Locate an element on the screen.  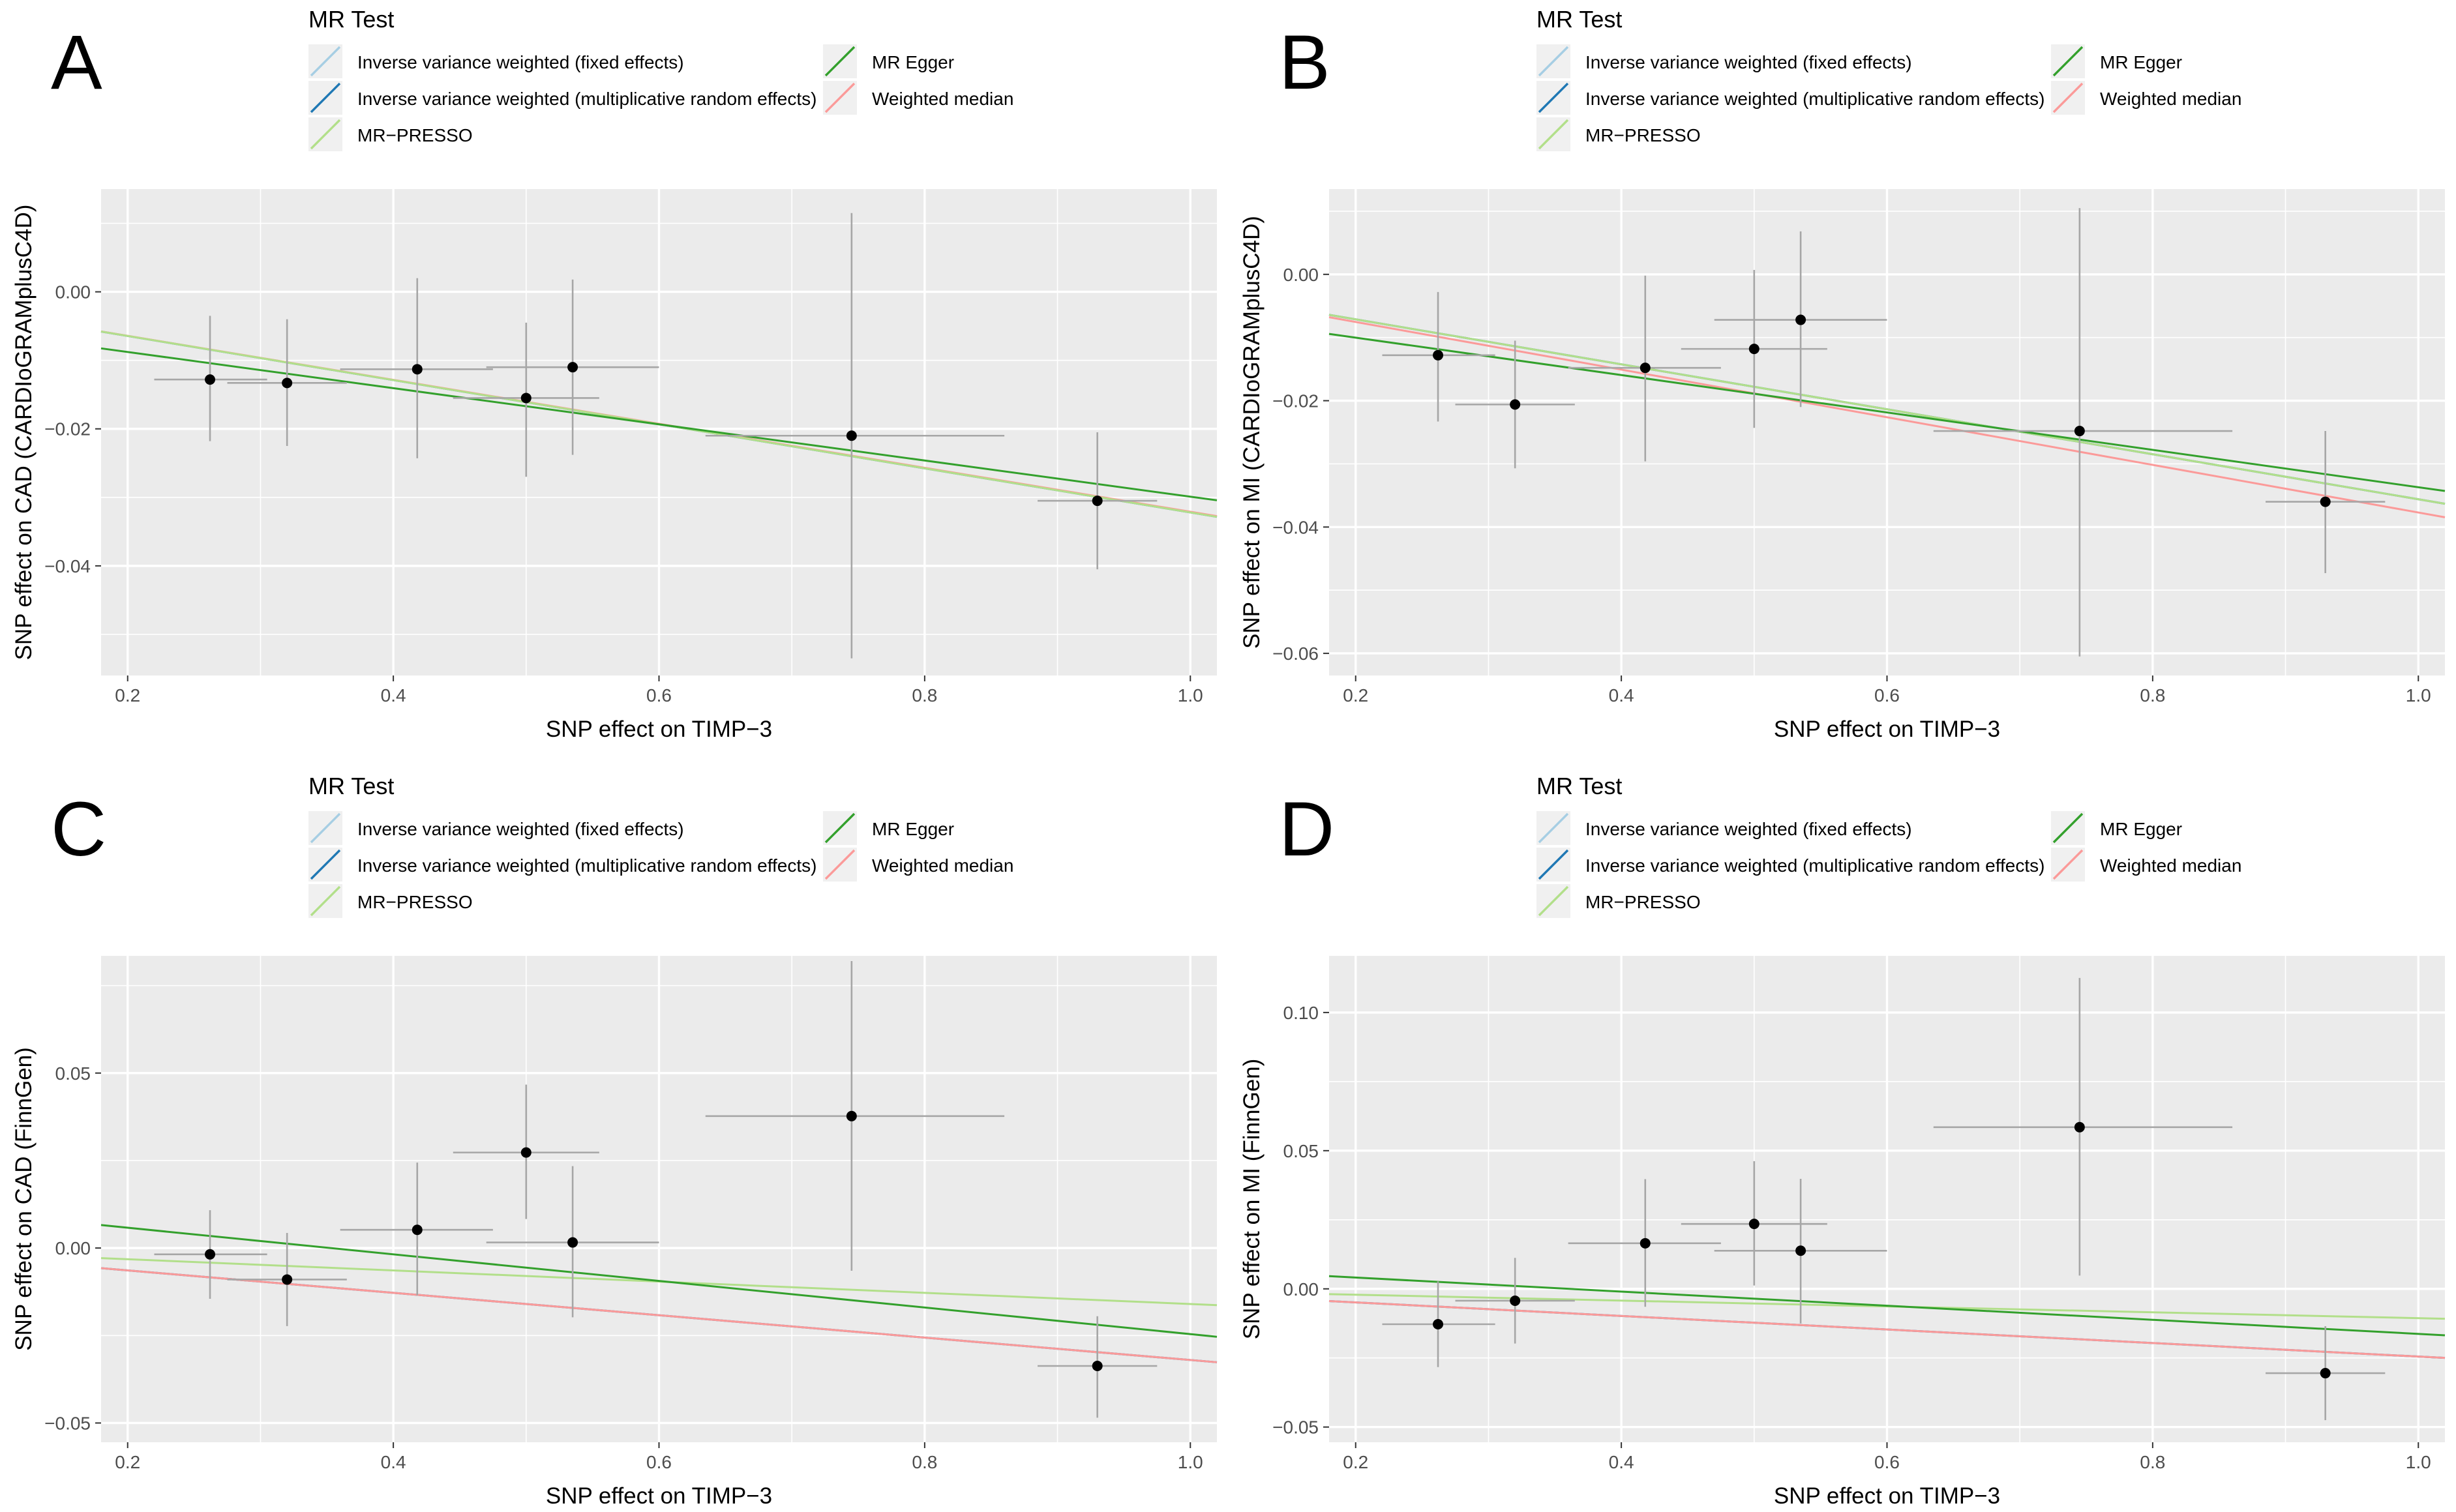
grid is located at coordinates (1887, 1199).